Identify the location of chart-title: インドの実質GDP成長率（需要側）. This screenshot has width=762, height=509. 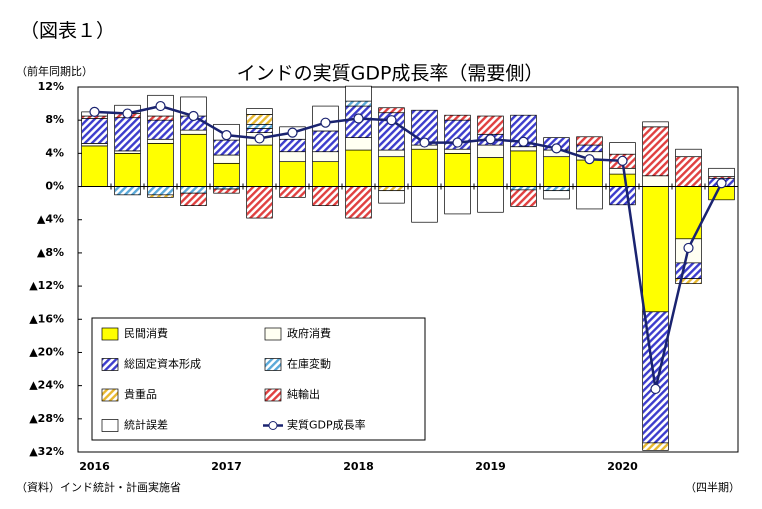
(390, 74).